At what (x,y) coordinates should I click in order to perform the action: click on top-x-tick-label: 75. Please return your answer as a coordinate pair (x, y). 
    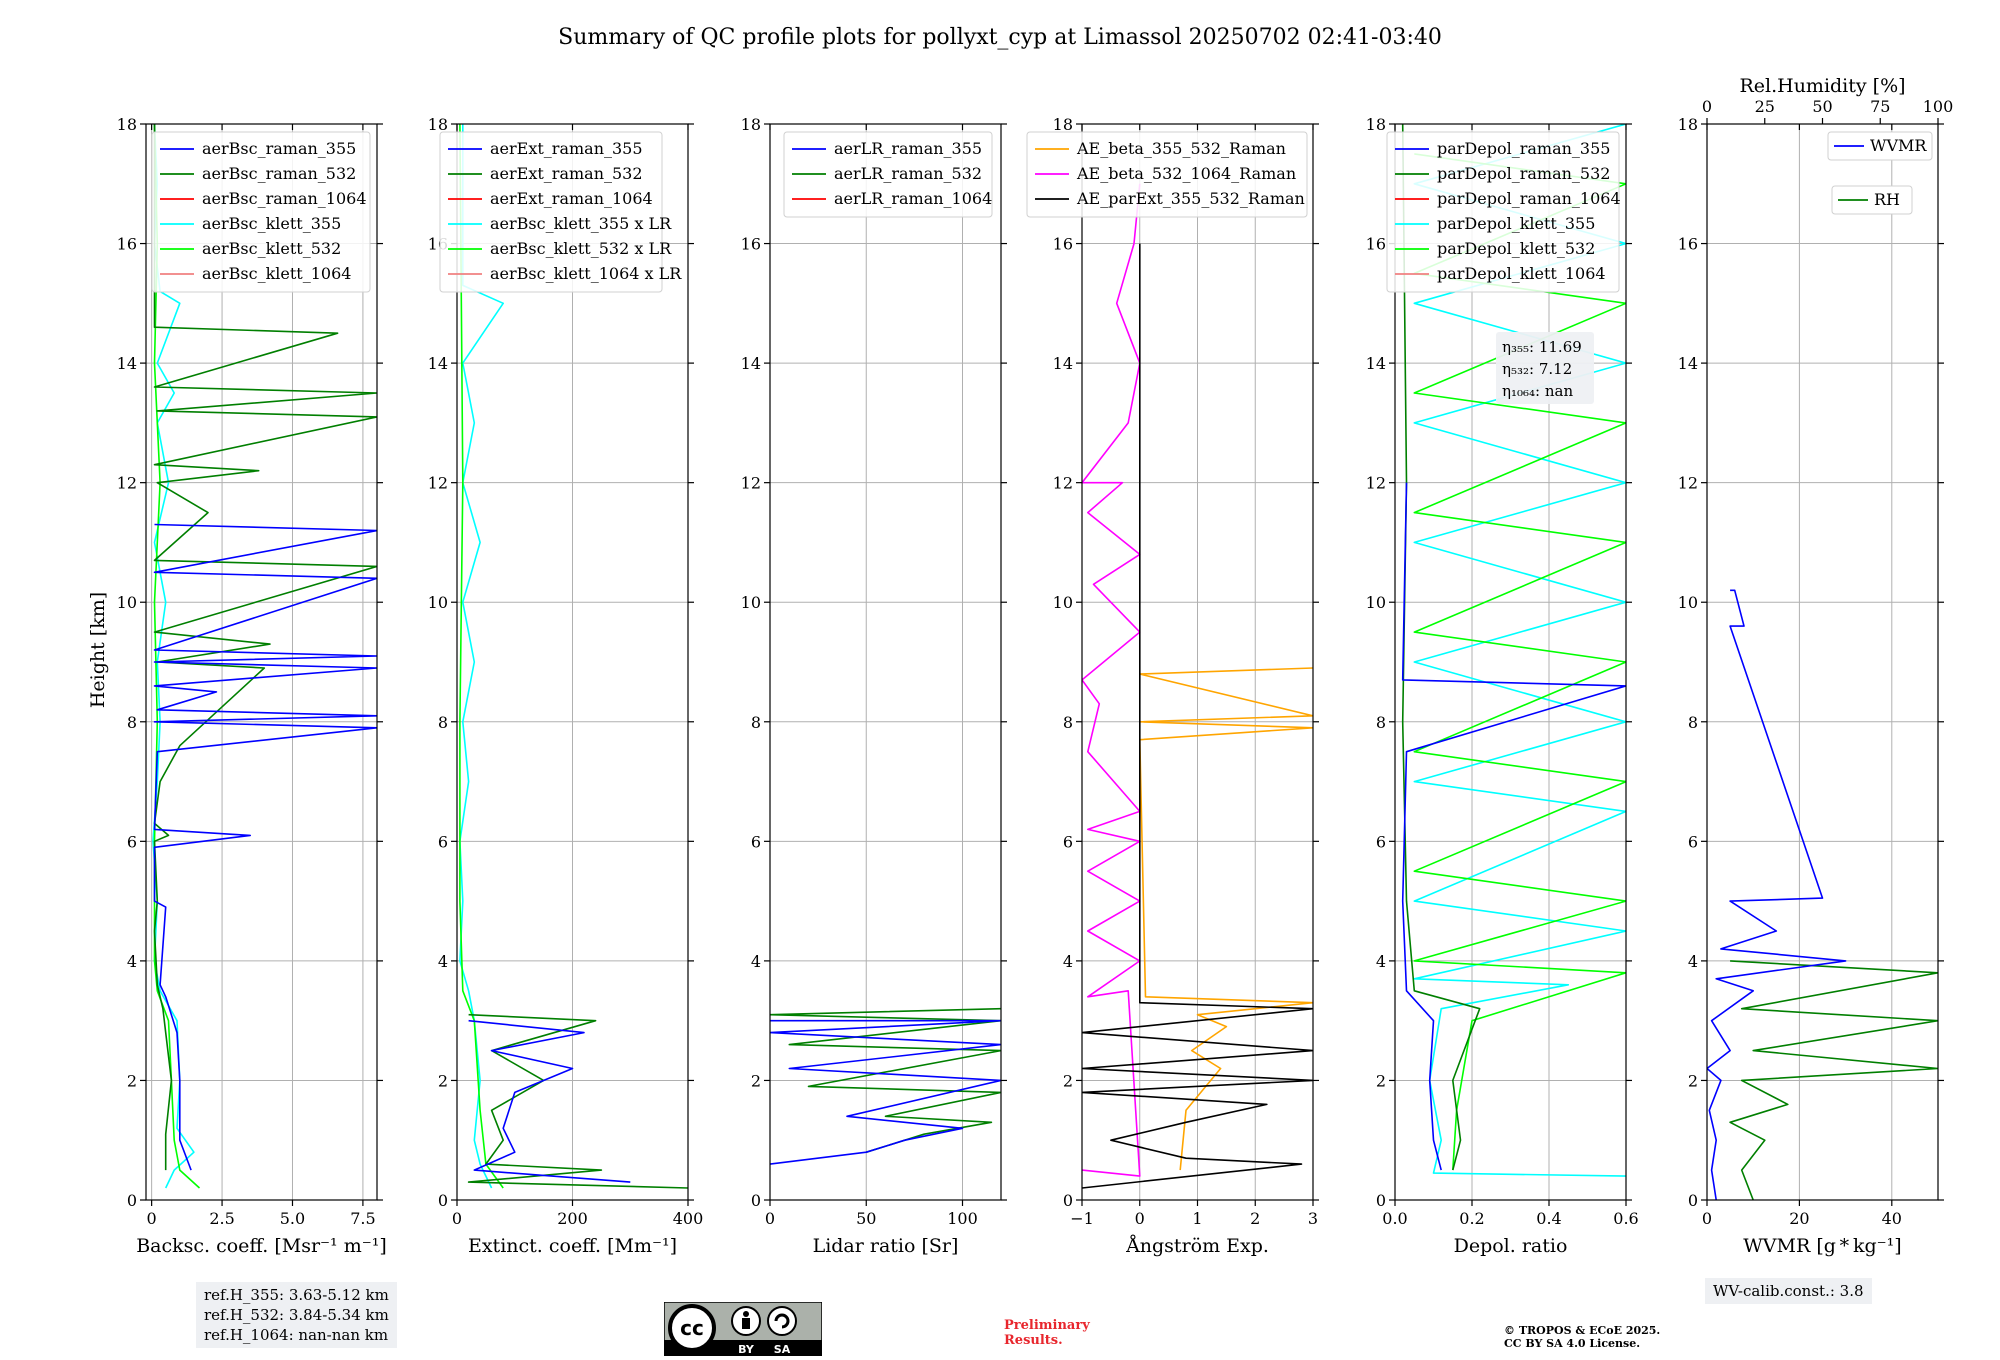
    Looking at the image, I should click on (1880, 106).